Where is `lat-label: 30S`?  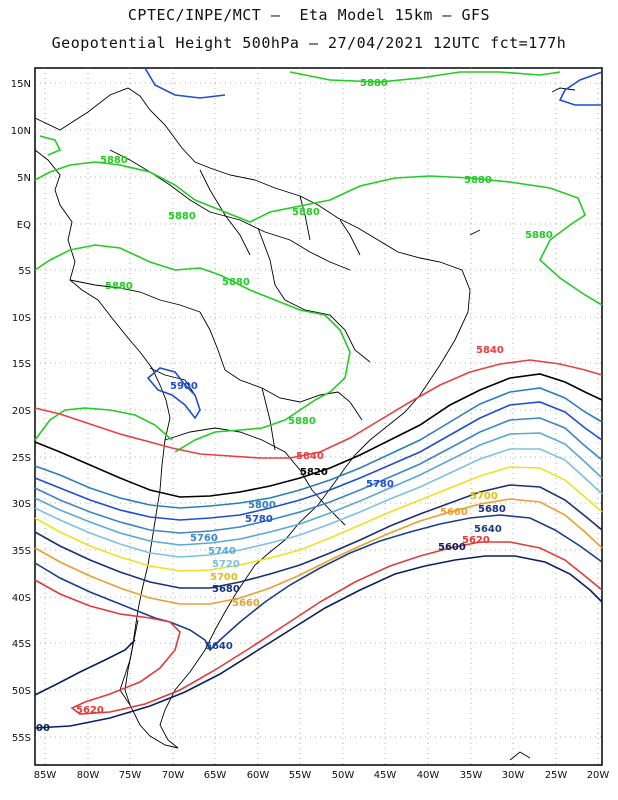
lat-label: 30S is located at coordinates (21, 504).